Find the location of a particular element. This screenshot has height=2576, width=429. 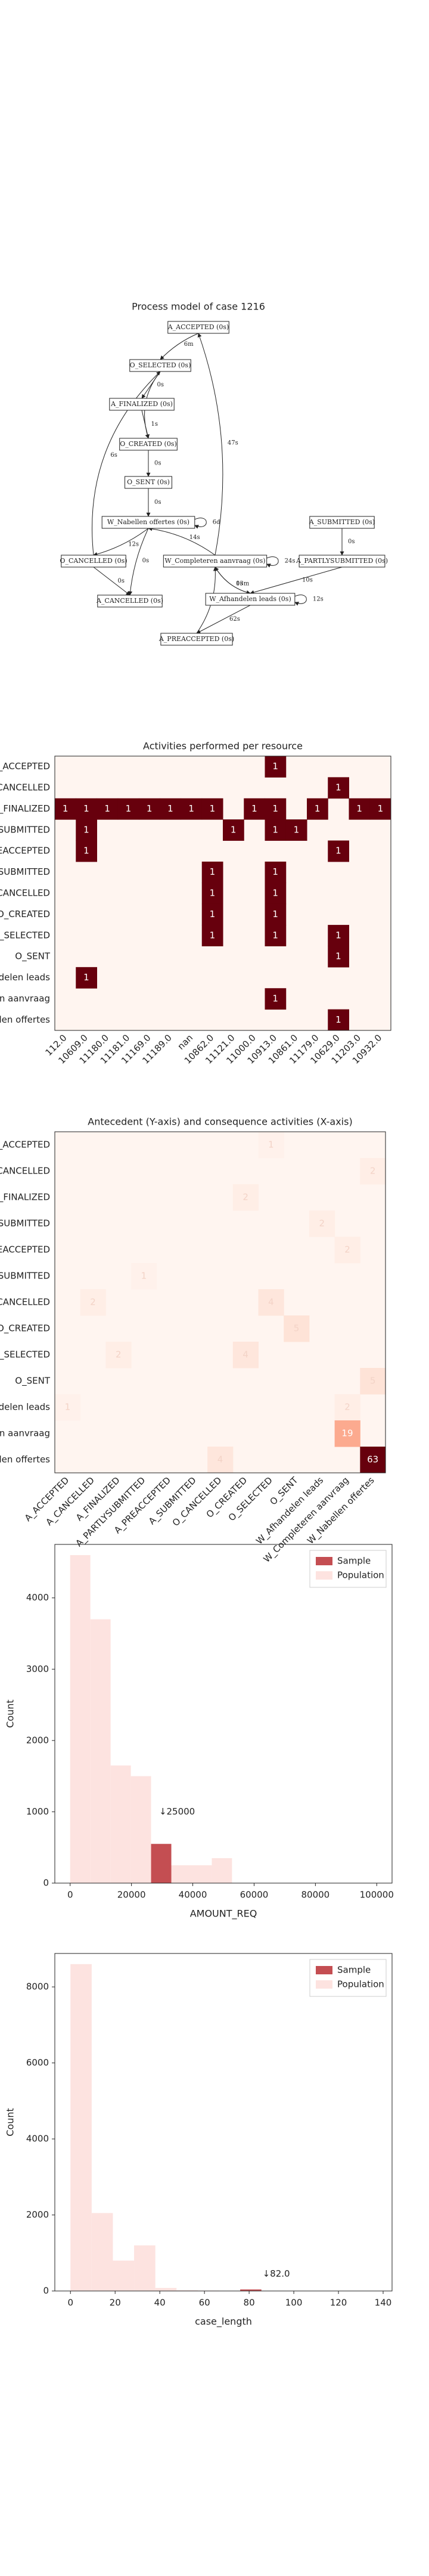

node: W_Nabellen offertes (0s) is located at coordinates (148, 522).